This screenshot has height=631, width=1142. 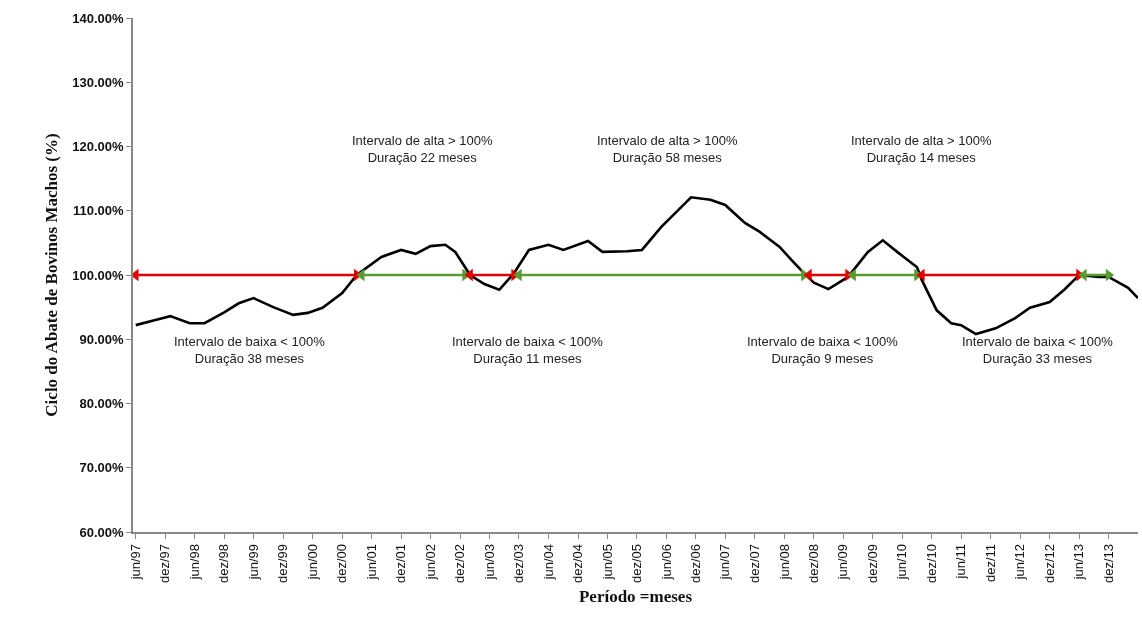 I want to click on x-tick-label: dez/11, so click(x=990, y=563).